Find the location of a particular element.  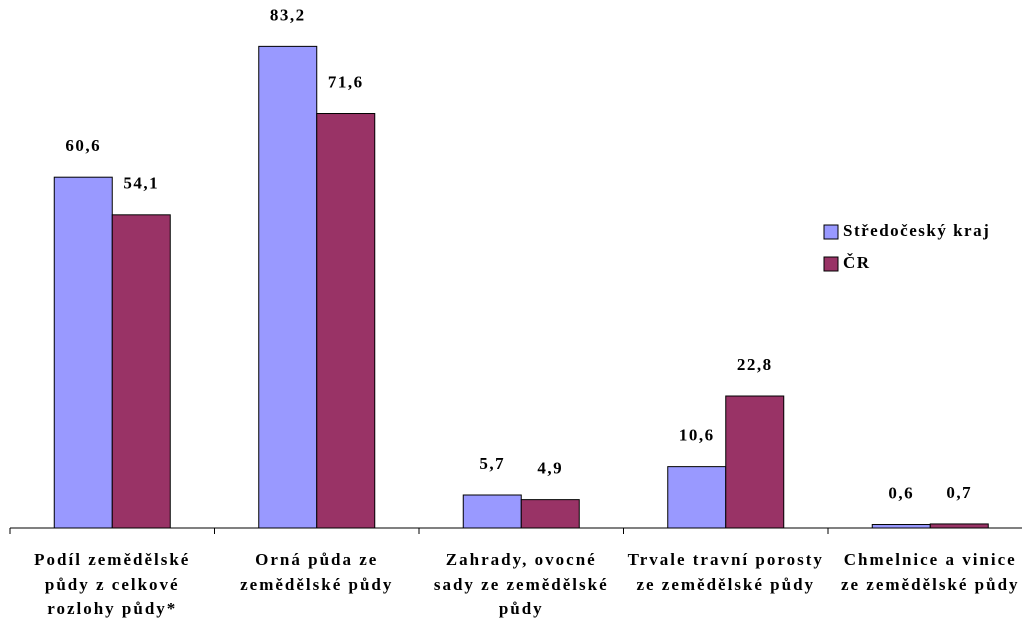

value-label: 60,6 is located at coordinates (83, 145).